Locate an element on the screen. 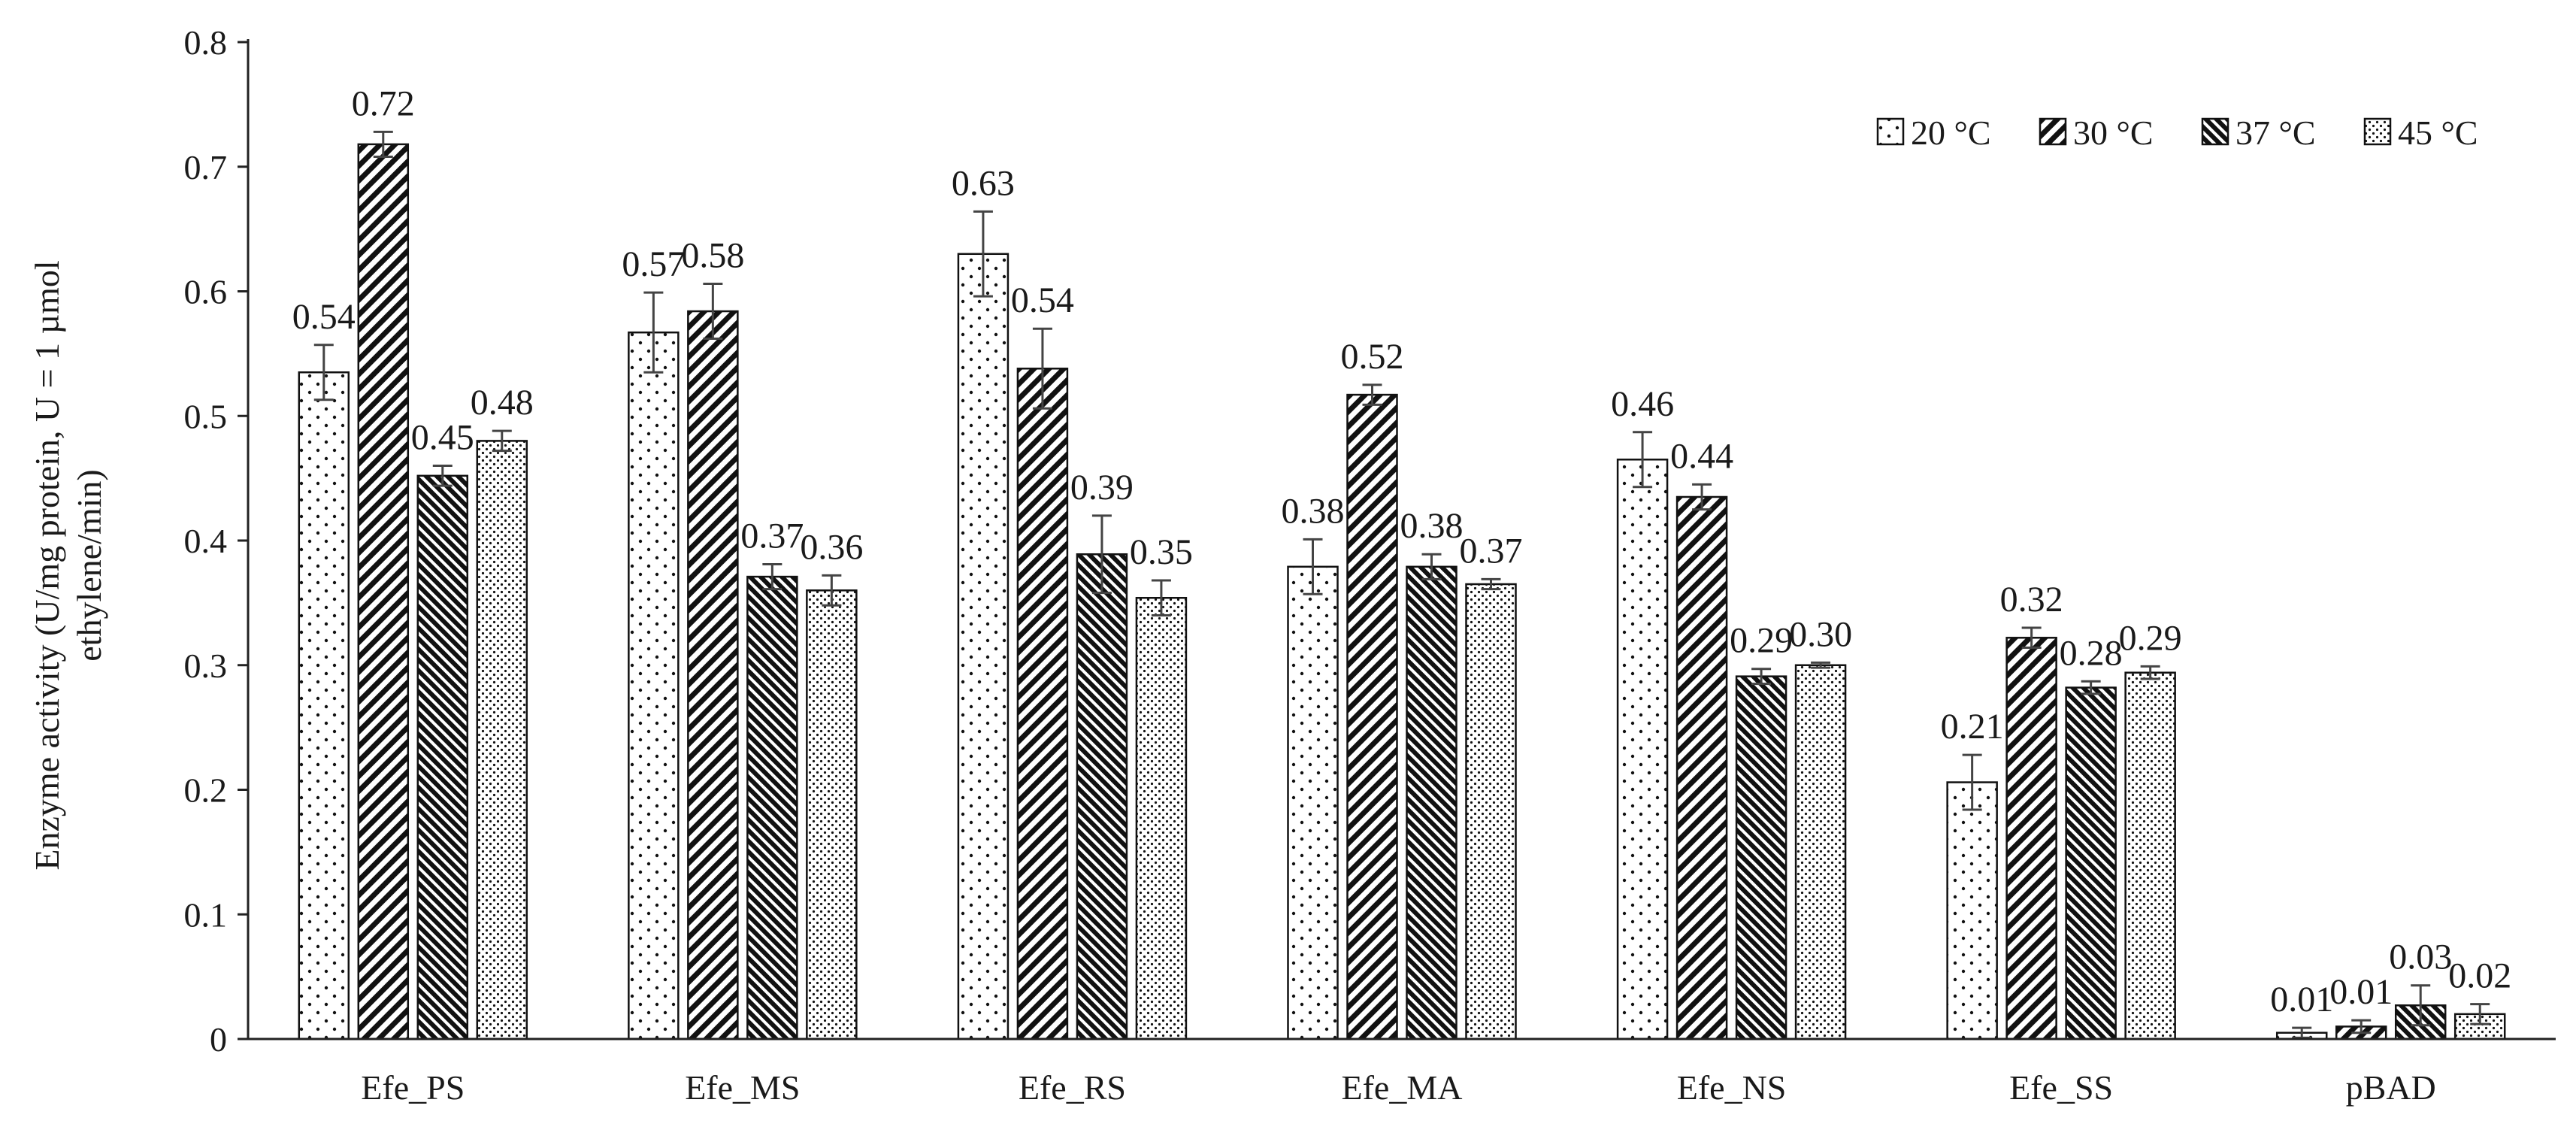 This screenshot has height=1145, width=2576. y-tick-label: 0.1 is located at coordinates (206, 914).